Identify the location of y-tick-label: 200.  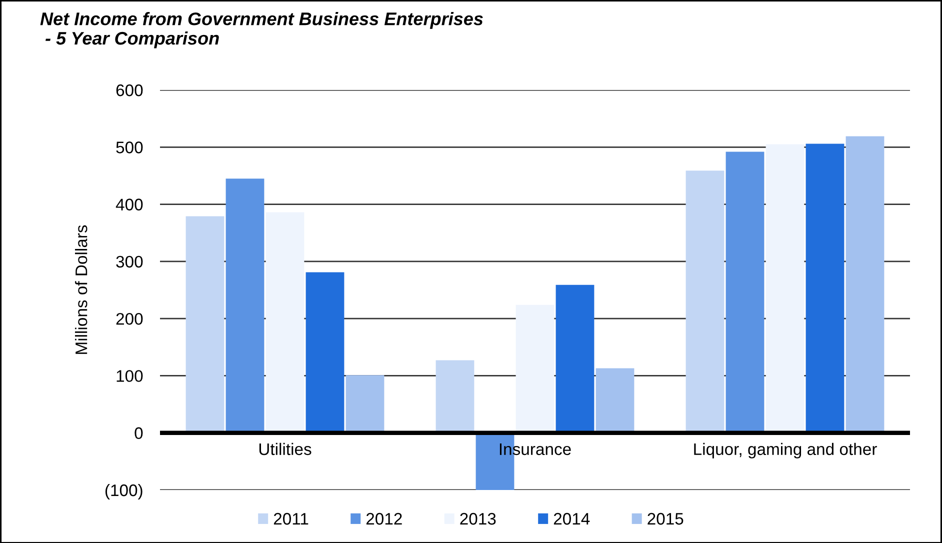
(129, 318).